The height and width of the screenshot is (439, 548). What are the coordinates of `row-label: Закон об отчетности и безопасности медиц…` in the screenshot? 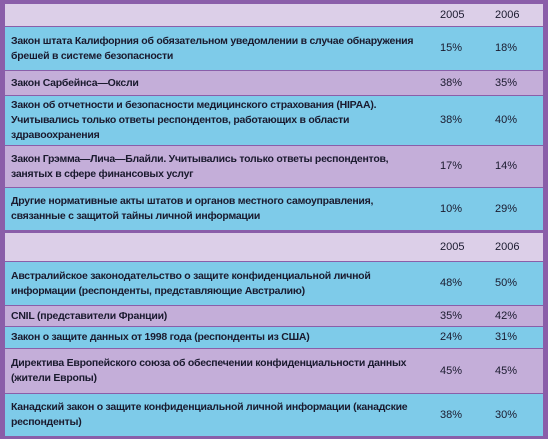 It's located at (218, 120).